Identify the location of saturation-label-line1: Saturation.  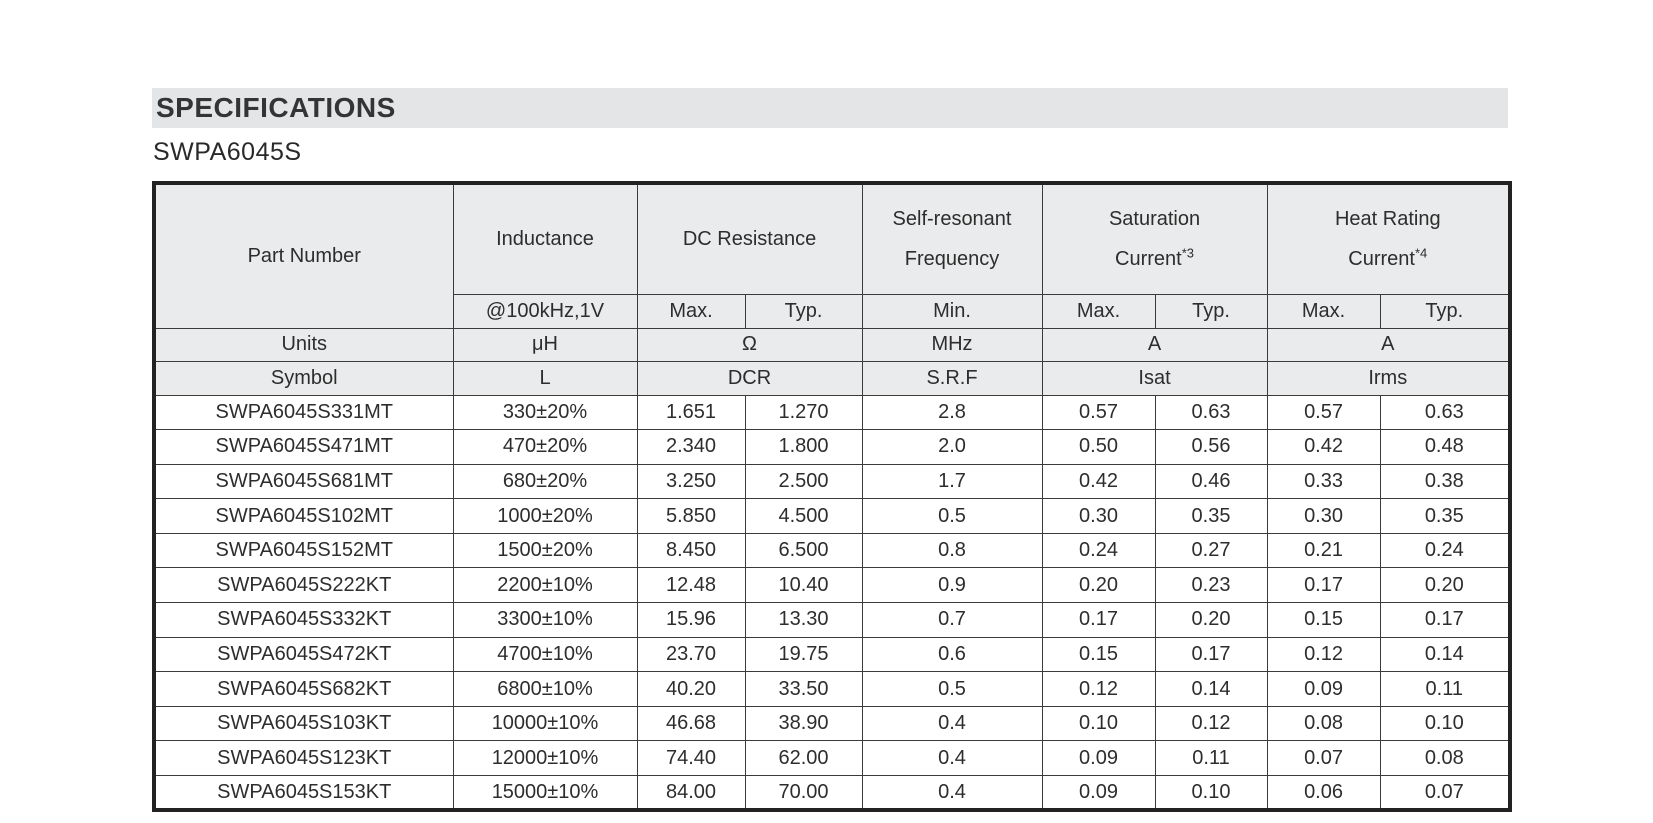
(1154, 219).